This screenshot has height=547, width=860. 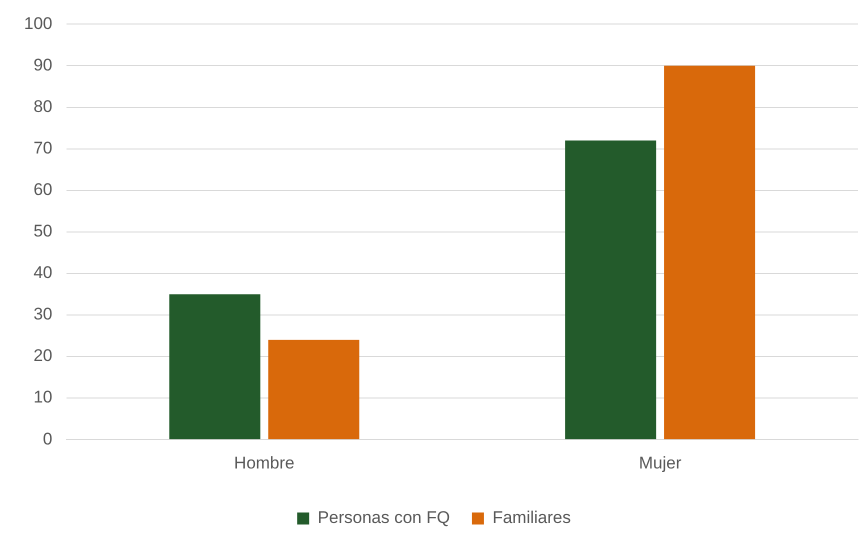 What do you see at coordinates (264, 462) in the screenshot?
I see `x-tick-label: Hombre` at bounding box center [264, 462].